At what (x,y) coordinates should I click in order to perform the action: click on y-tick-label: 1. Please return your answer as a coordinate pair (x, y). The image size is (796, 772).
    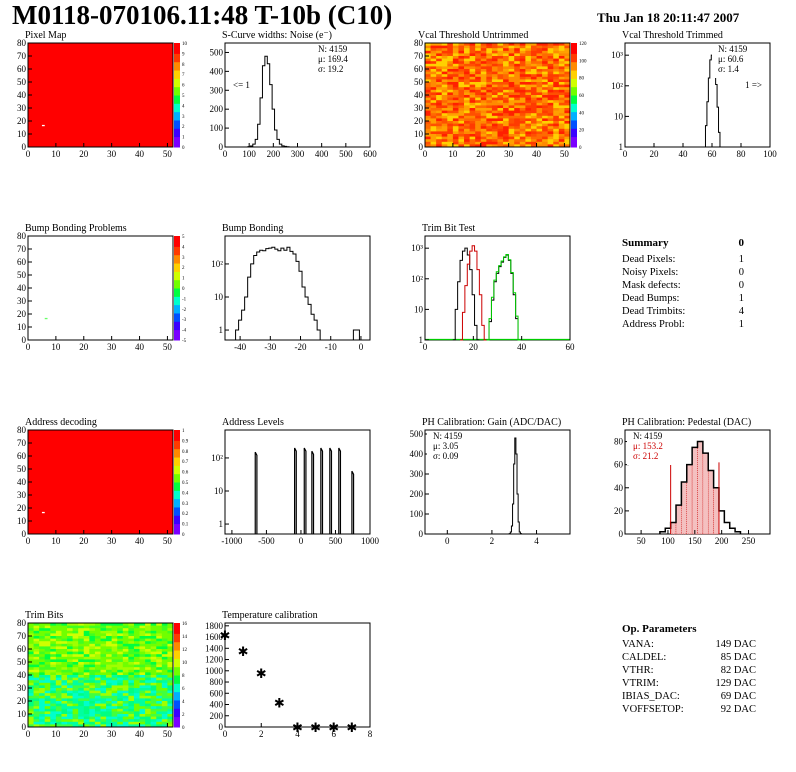
    Looking at the image, I should click on (621, 147).